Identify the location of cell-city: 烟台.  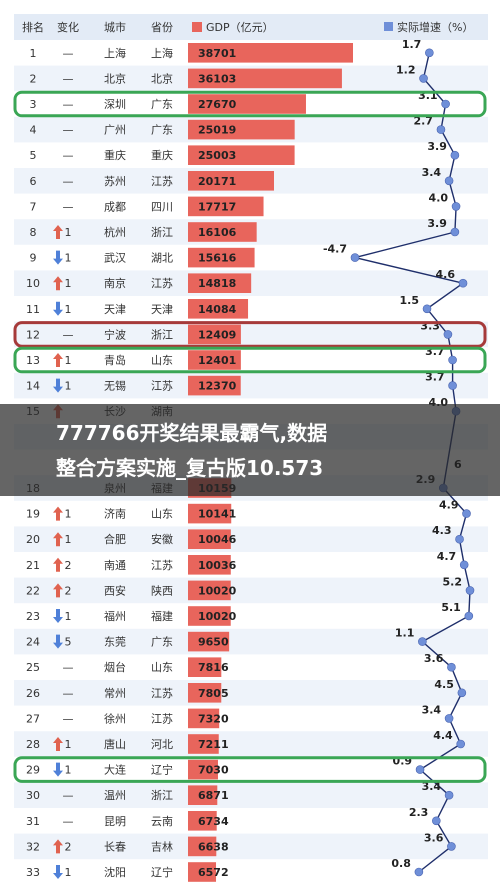
(115, 667).